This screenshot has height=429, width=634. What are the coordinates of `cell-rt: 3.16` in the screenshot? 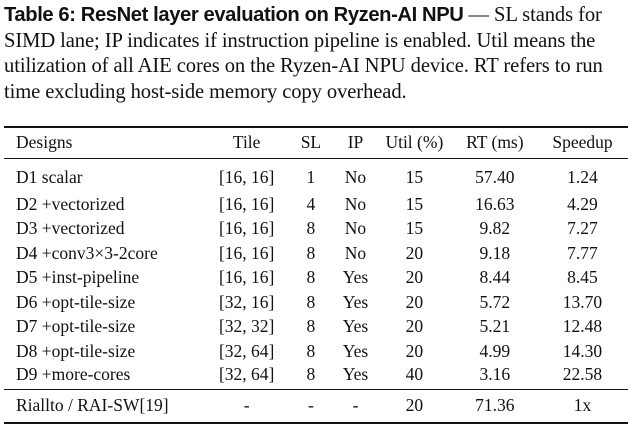 It's located at (495, 373).